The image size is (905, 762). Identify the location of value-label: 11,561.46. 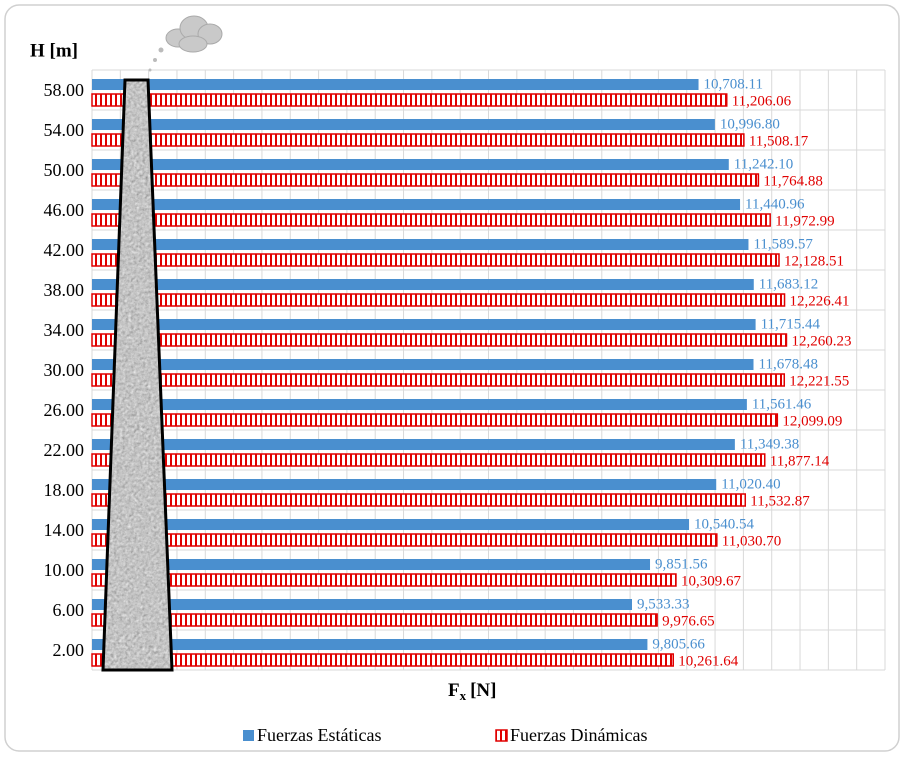
(782, 404).